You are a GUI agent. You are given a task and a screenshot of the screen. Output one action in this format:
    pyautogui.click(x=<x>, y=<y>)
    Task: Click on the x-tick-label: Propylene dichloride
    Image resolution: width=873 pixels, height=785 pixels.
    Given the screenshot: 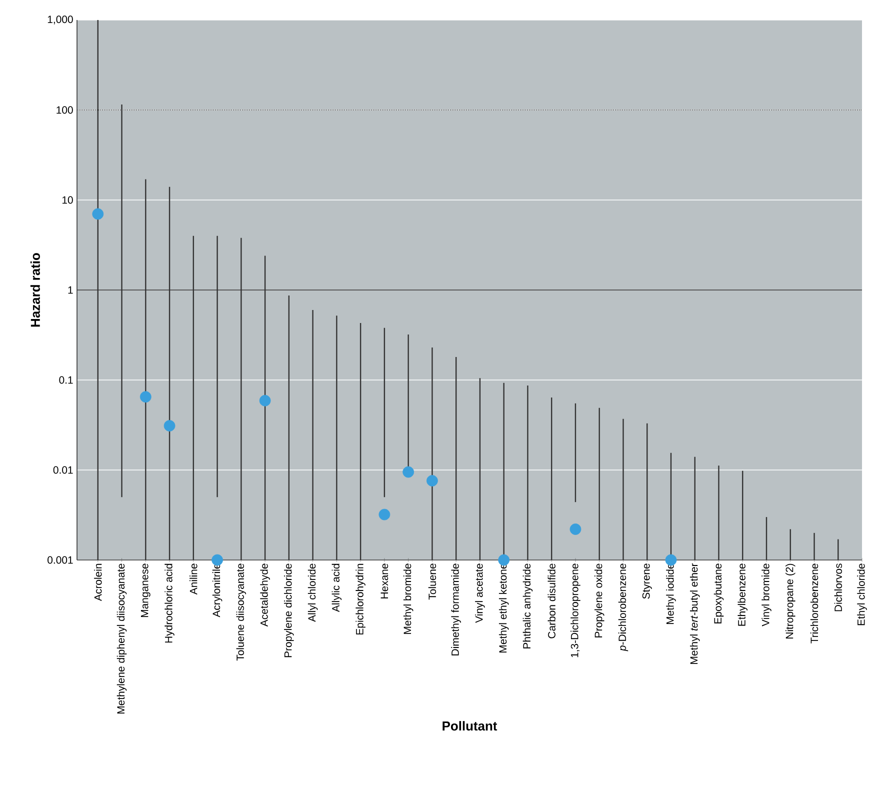 What is the action you would take?
    pyautogui.click(x=289, y=611)
    